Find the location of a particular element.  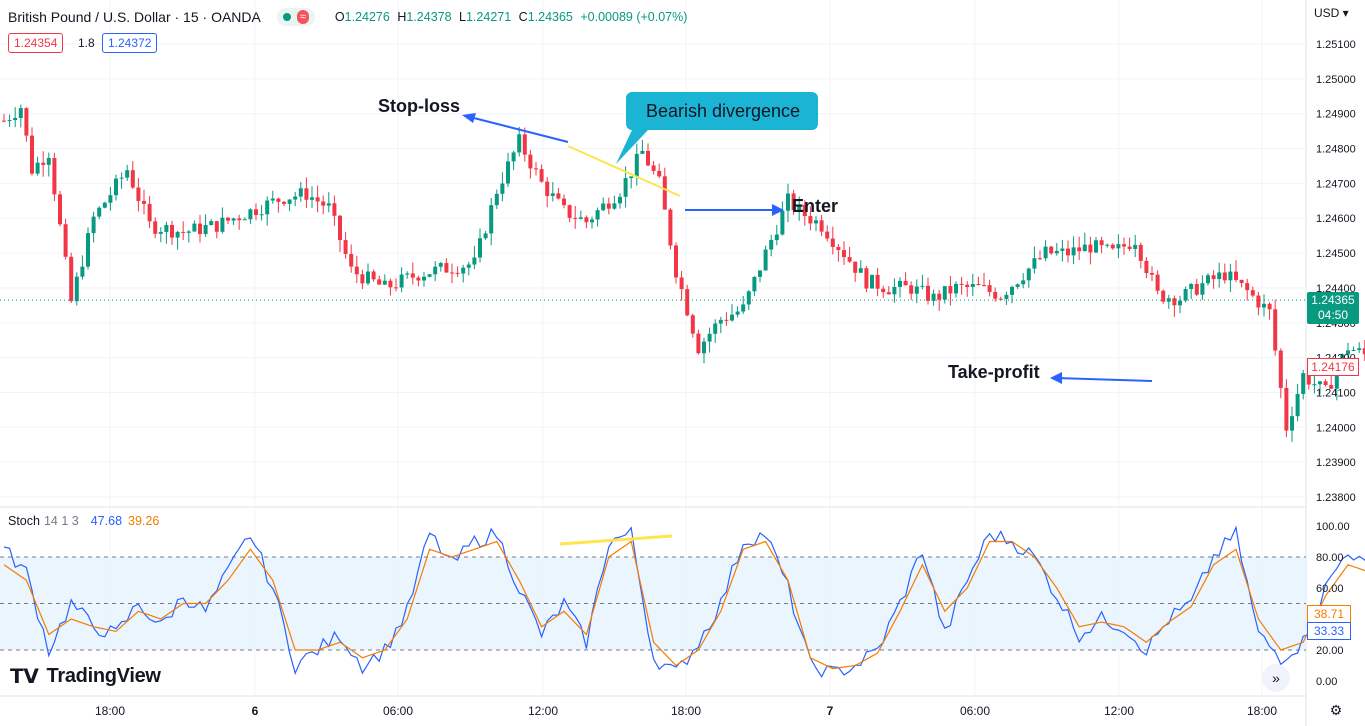

low-value: 1.24271 is located at coordinates (488, 17).